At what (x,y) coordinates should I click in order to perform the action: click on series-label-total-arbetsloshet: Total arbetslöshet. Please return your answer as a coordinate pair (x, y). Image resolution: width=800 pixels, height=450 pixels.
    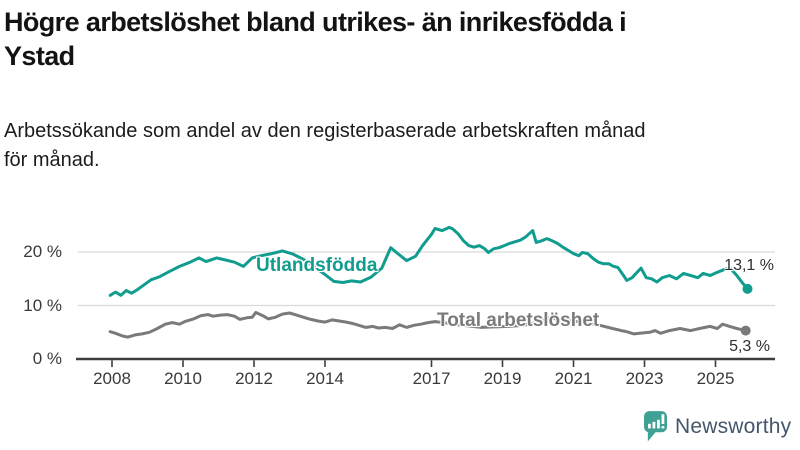
    Looking at the image, I should click on (518, 320).